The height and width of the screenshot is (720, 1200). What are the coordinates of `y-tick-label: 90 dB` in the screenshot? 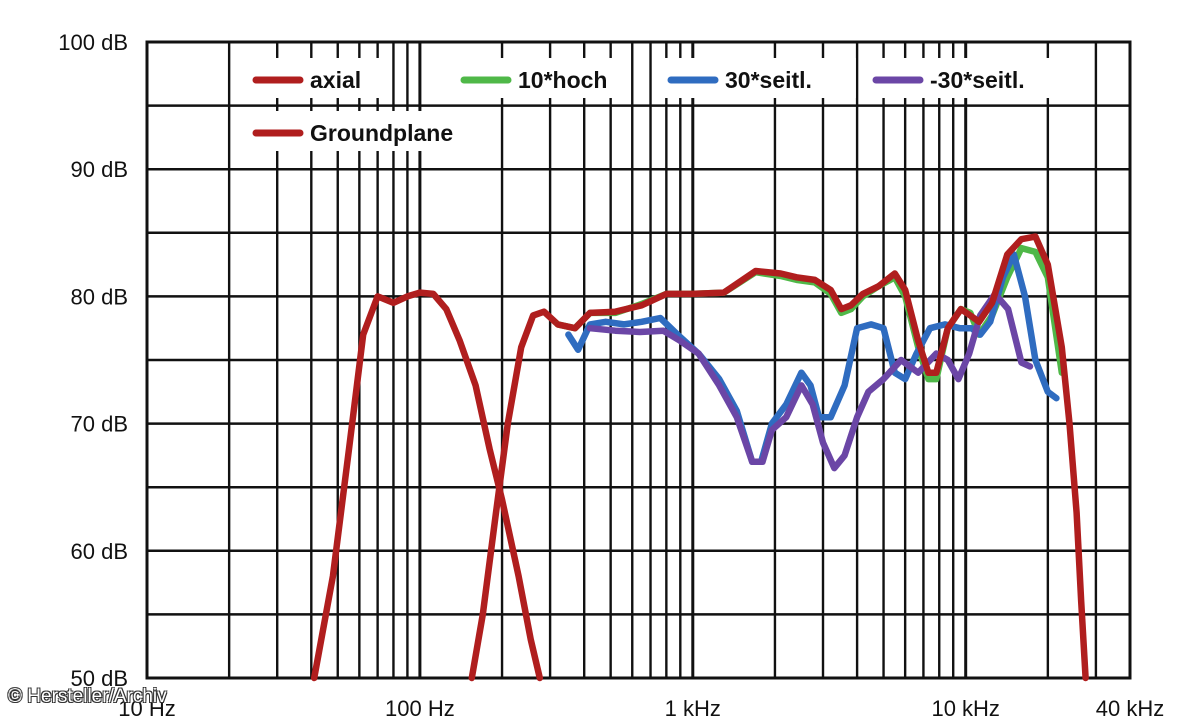 It's located at (100, 169).